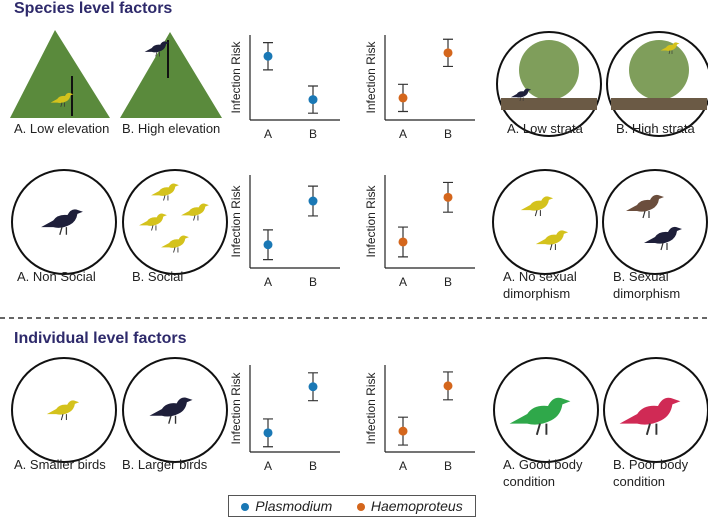 The height and width of the screenshot is (519, 708). What do you see at coordinates (655, 128) in the screenshot?
I see `image-label: B. High strata` at bounding box center [655, 128].